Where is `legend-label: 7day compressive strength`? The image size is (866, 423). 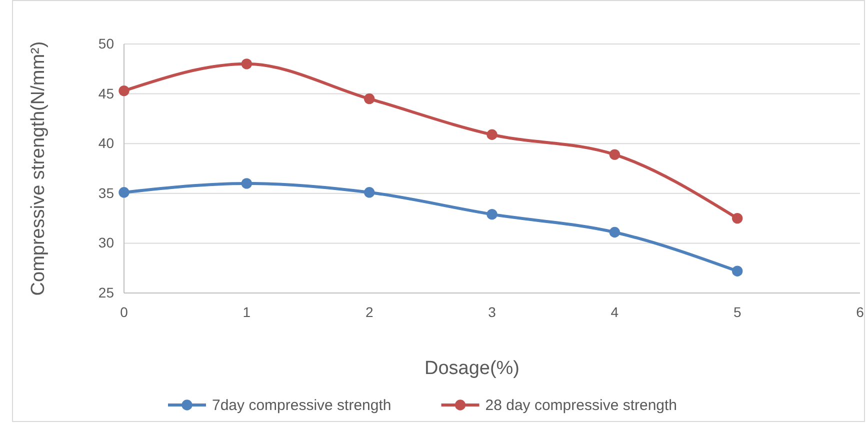 legend-label: 7day compressive strength is located at coordinates (302, 405).